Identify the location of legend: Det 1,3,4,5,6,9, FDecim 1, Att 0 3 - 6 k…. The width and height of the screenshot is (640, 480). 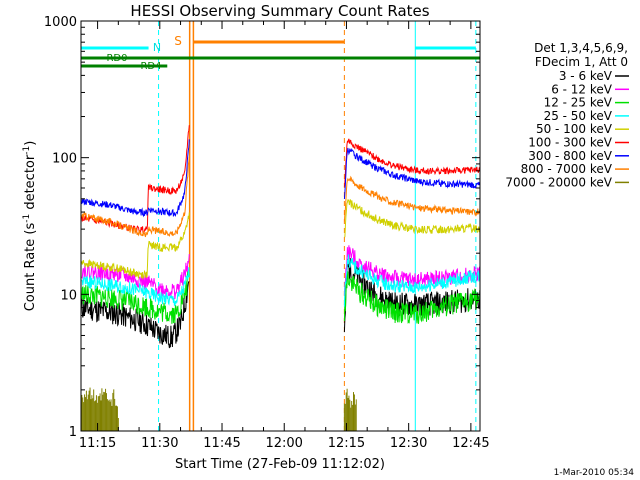
(567, 115).